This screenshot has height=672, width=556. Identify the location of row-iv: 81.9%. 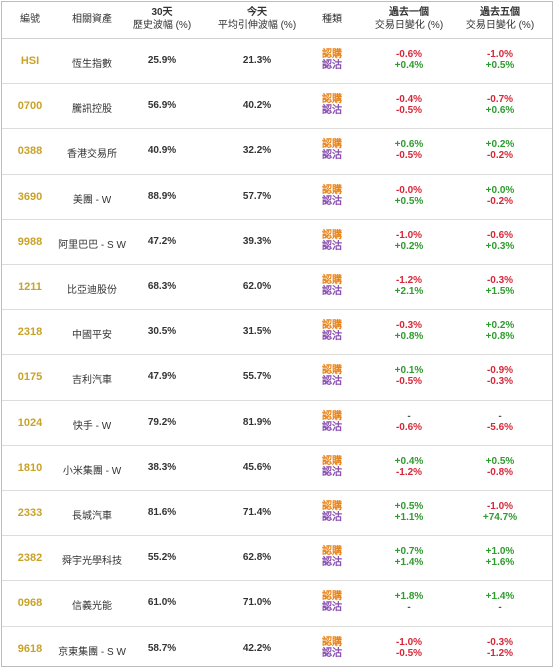
(257, 422).